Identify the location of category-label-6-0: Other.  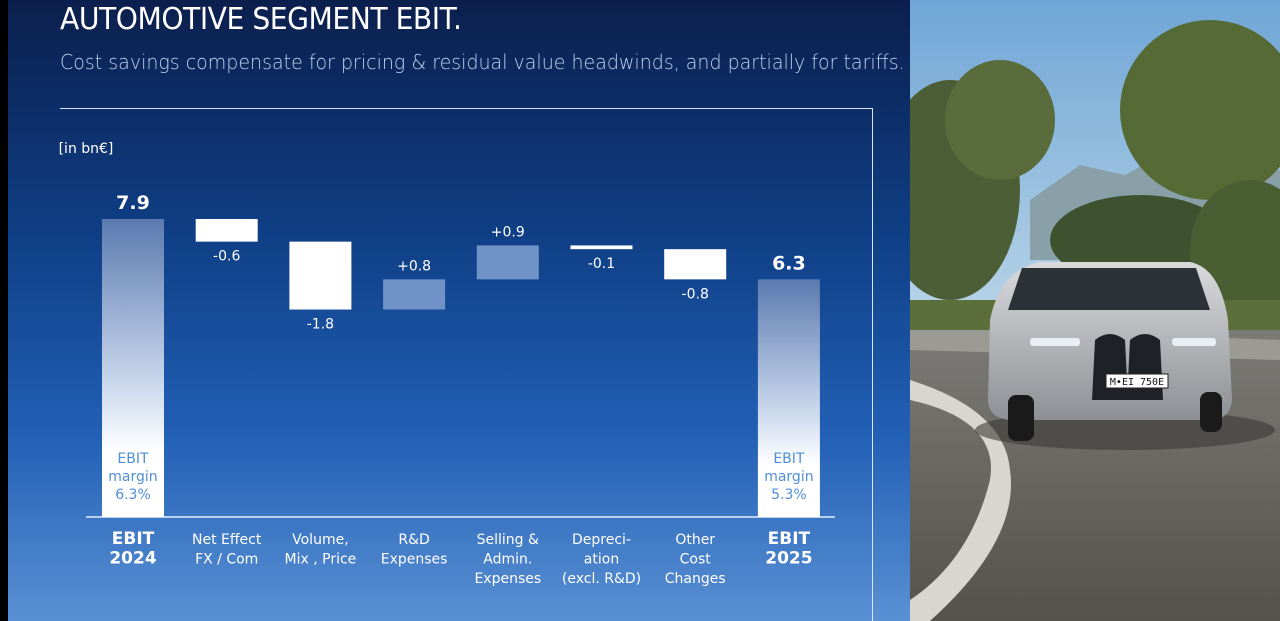
(695, 540).